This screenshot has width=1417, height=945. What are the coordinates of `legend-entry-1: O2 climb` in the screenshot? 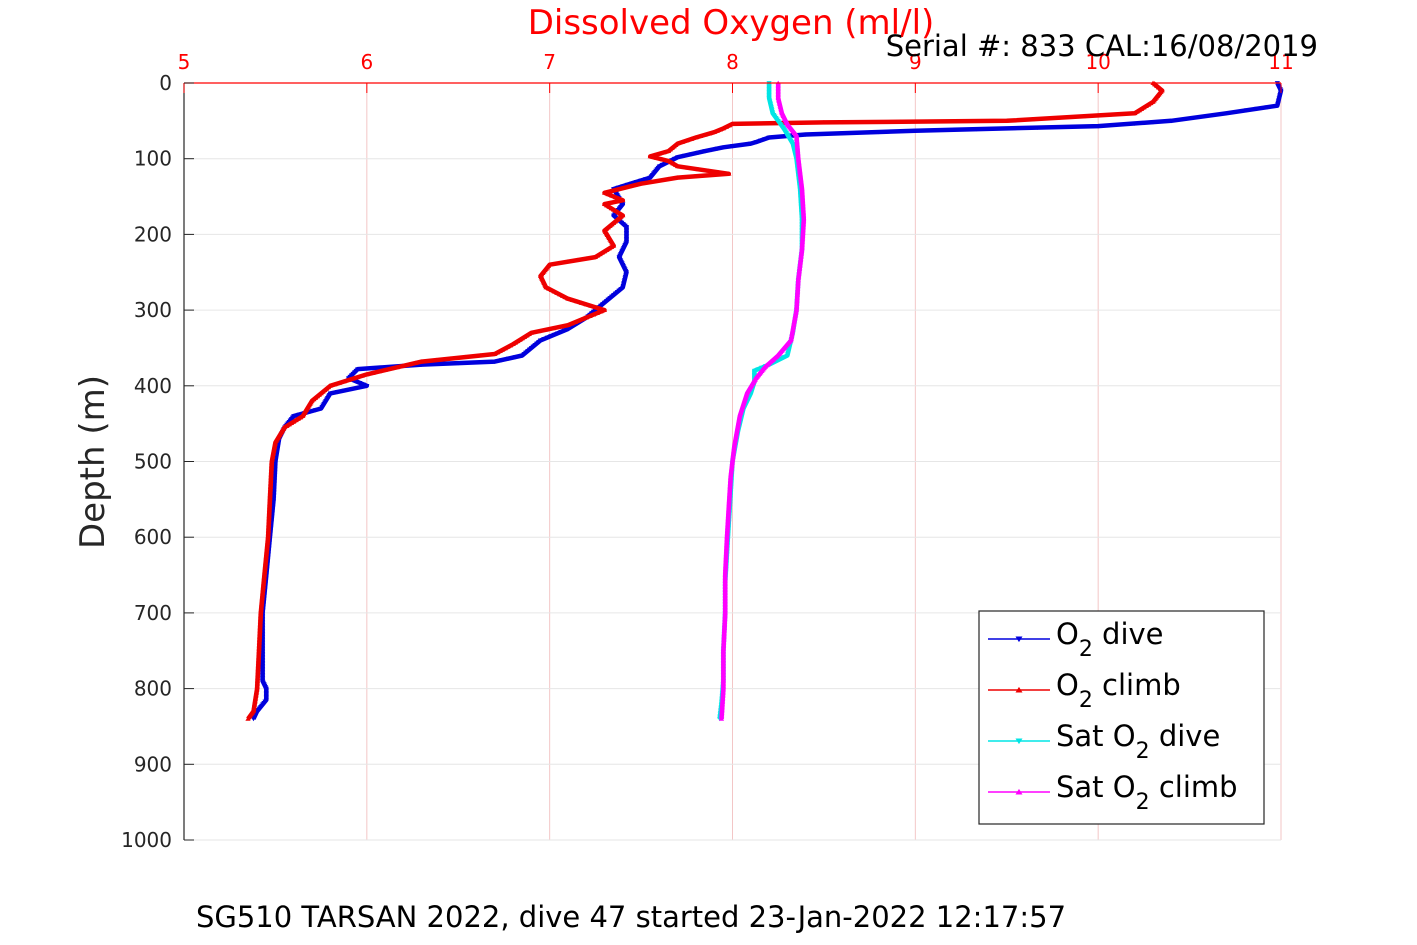 It's located at (1084, 690).